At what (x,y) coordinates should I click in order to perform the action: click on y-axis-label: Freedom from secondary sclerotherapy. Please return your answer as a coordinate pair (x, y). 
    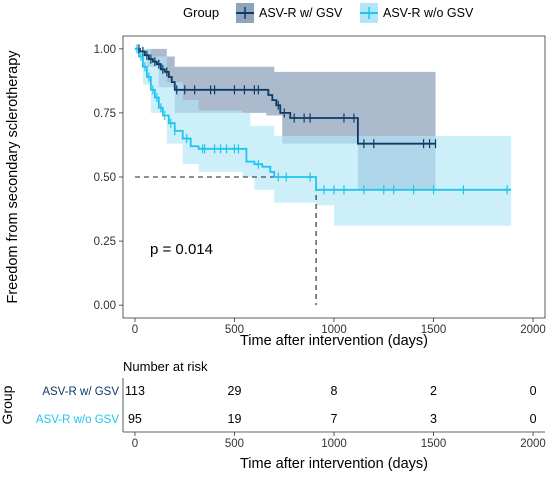
    Looking at the image, I should click on (13, 177).